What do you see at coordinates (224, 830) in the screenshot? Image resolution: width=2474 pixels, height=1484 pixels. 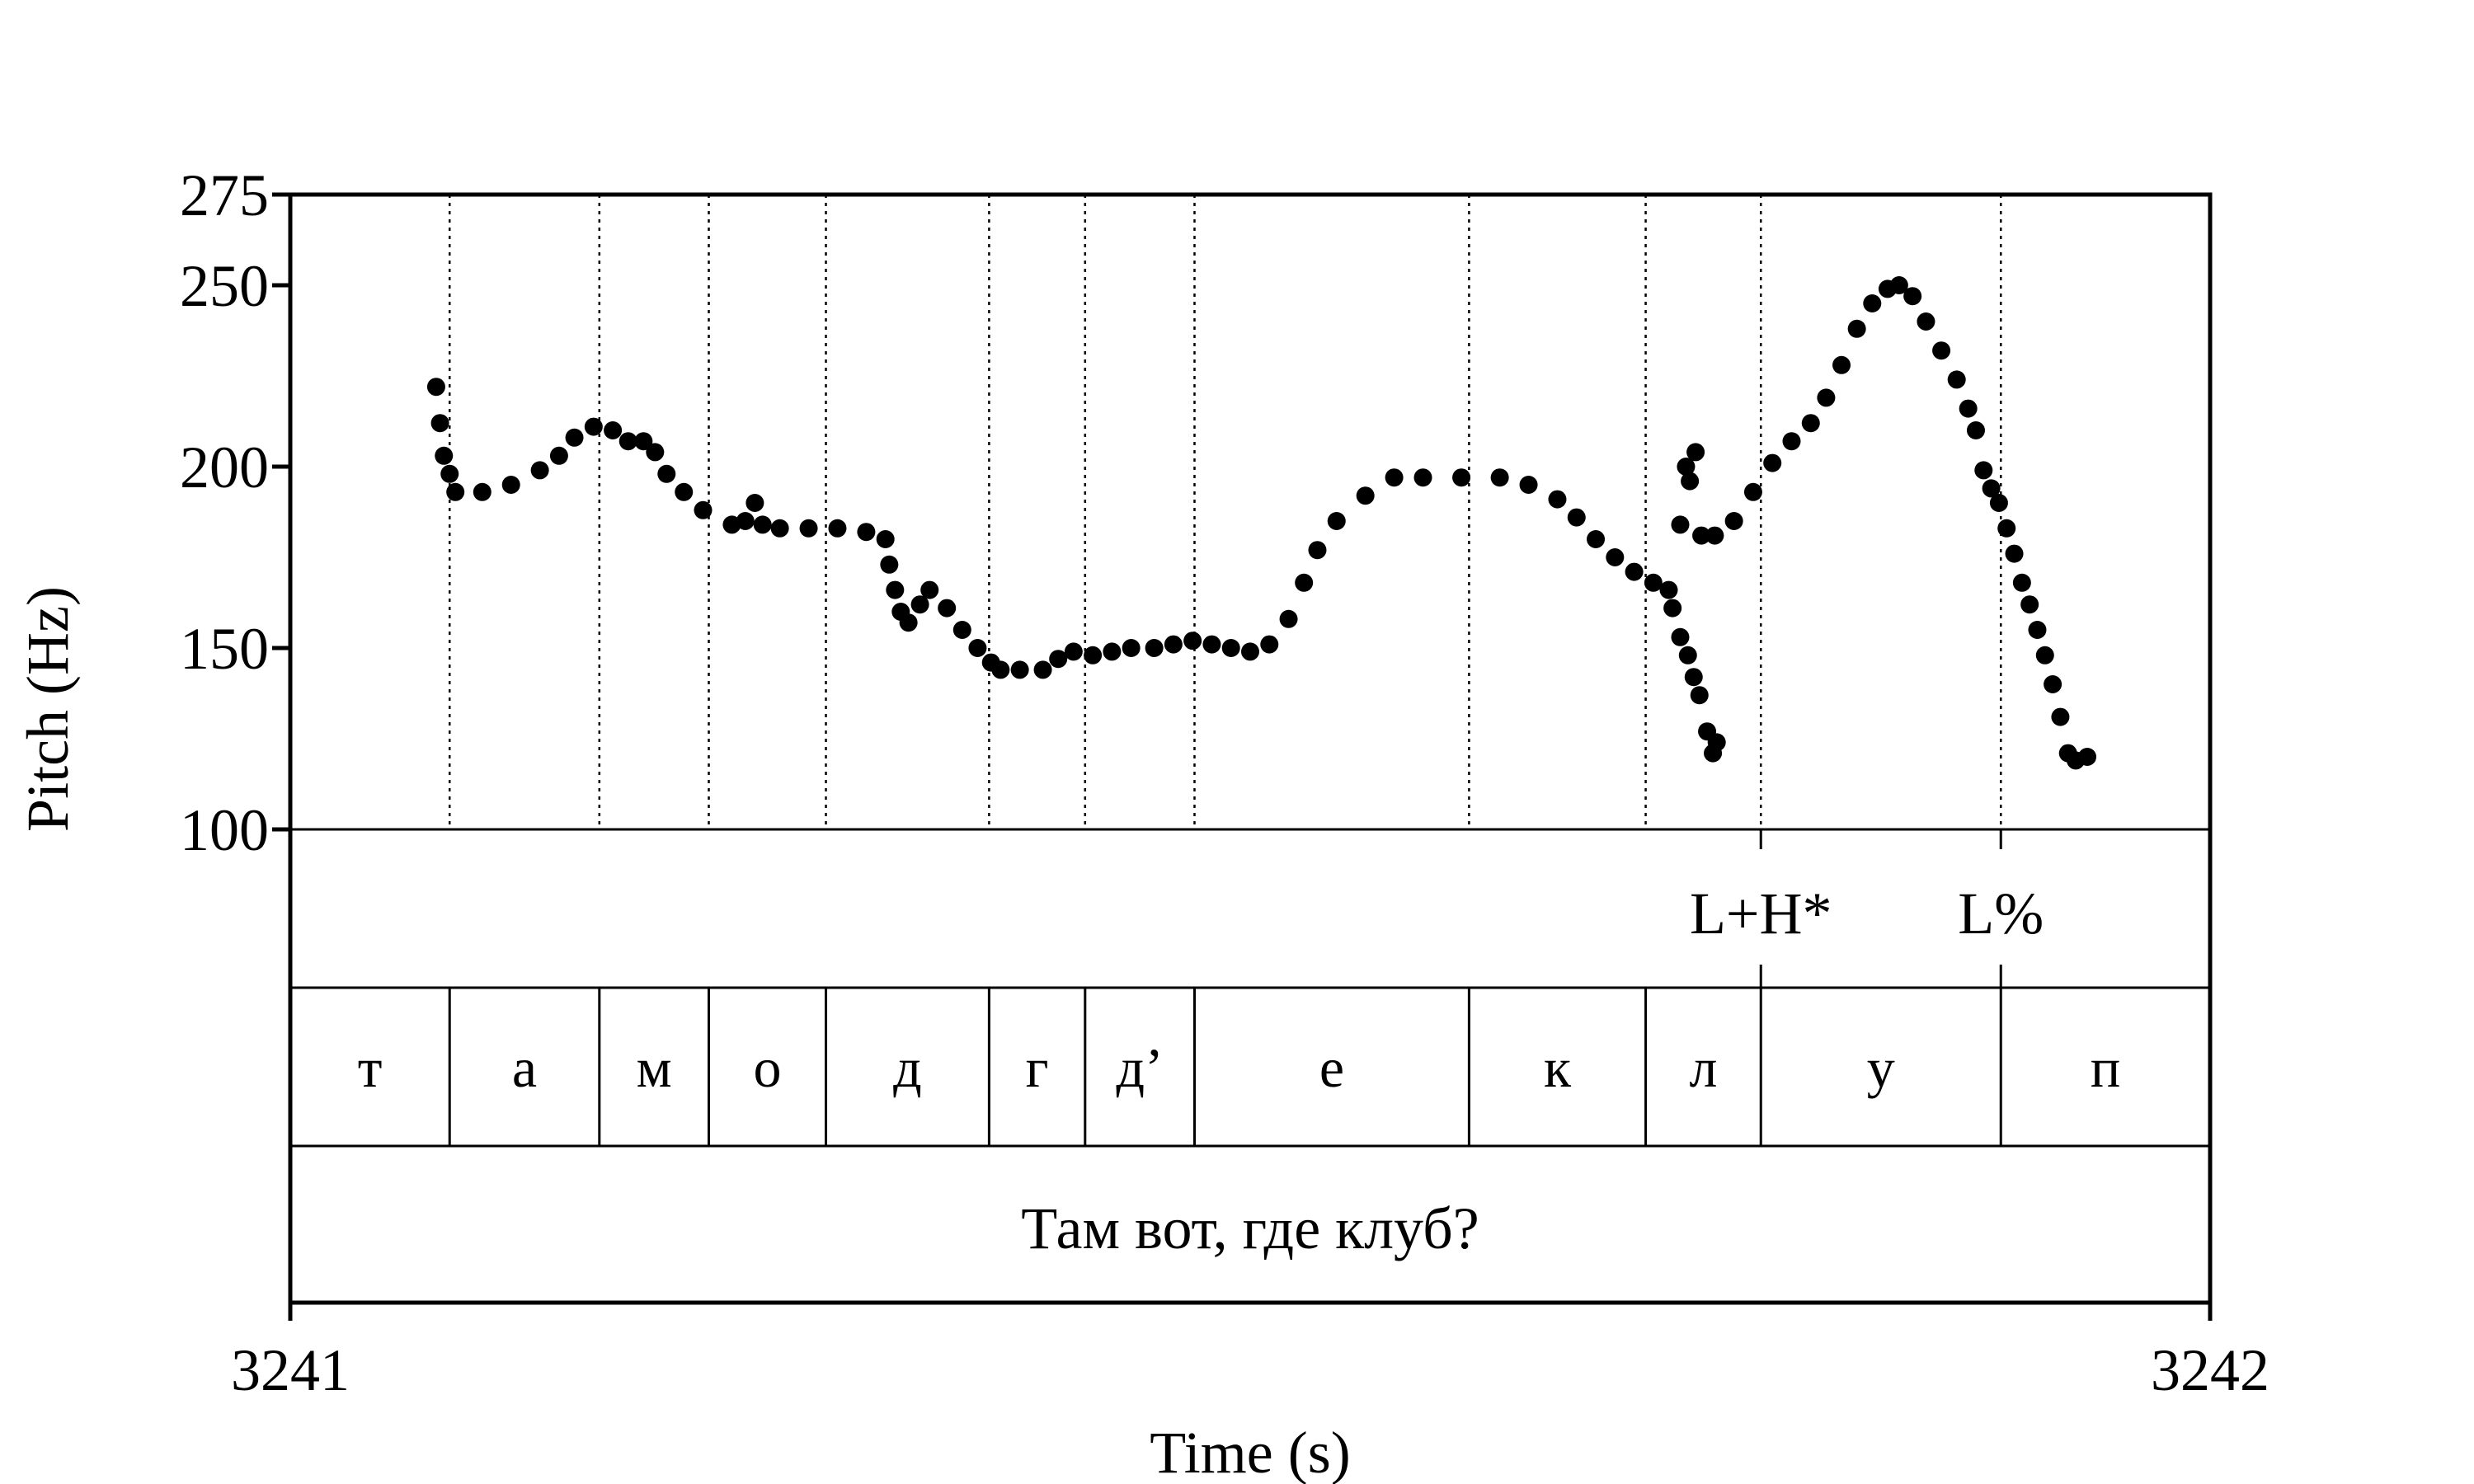 I see `y-tick-label: 100` at bounding box center [224, 830].